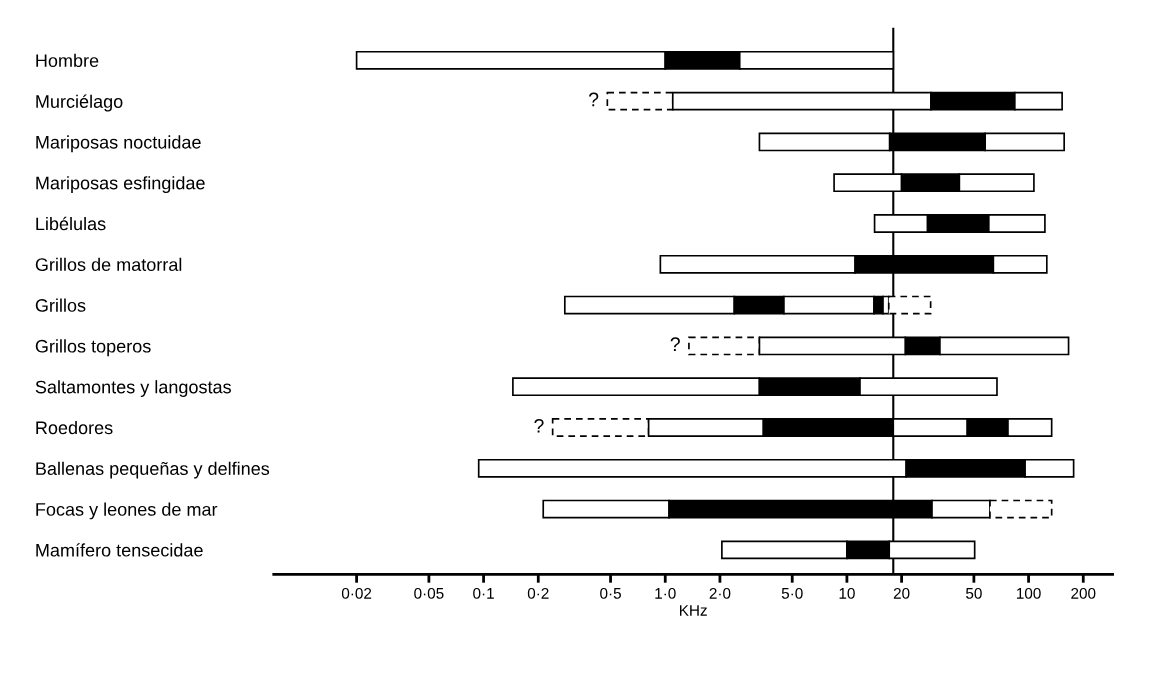 The image size is (1165, 692). Describe the element at coordinates (974, 593) in the screenshot. I see `x-tick-label: 50` at that location.